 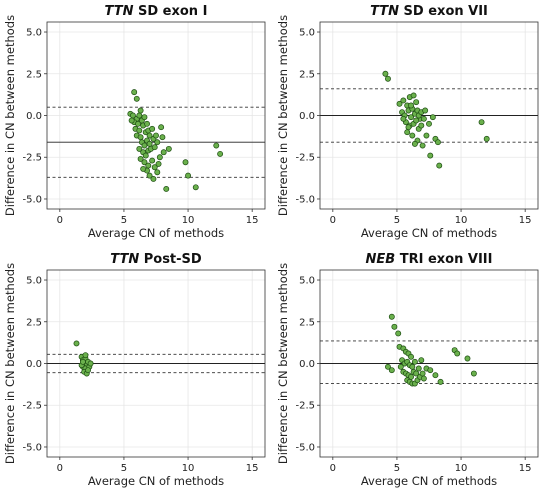 I want to click on gene-name: TTN, so click(x=124, y=259).